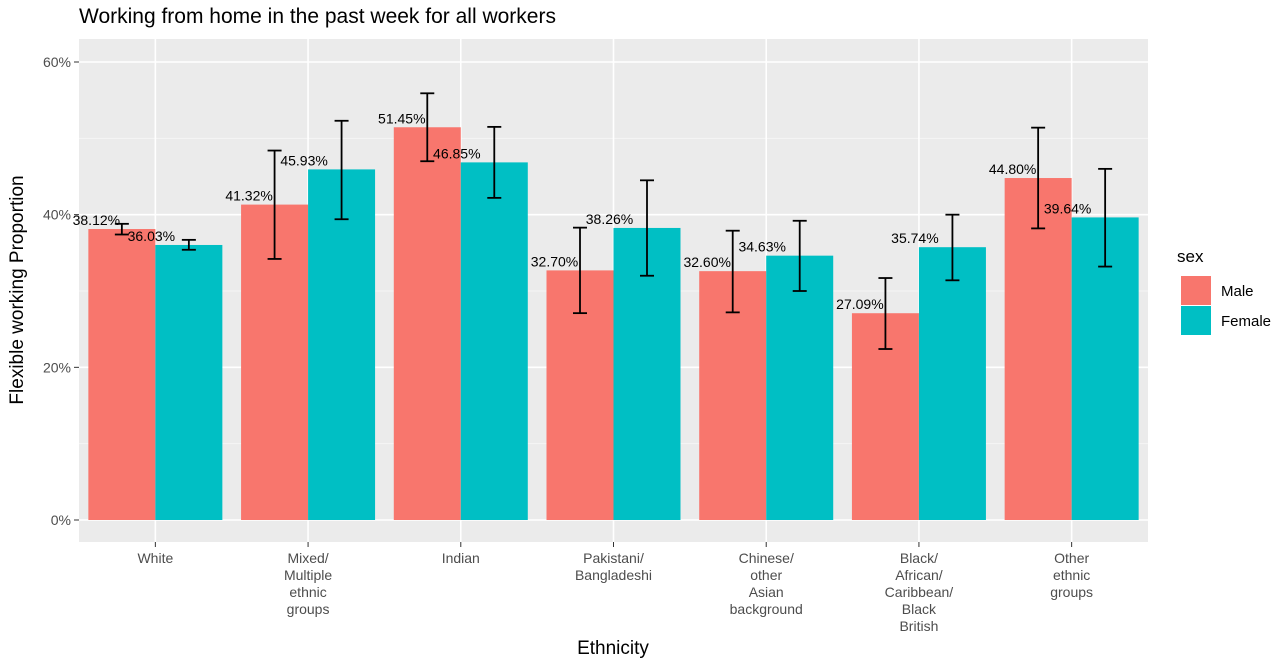 The width and height of the screenshot is (1281, 664). What do you see at coordinates (96, 220) in the screenshot?
I see `data-label-male: 38.12%` at bounding box center [96, 220].